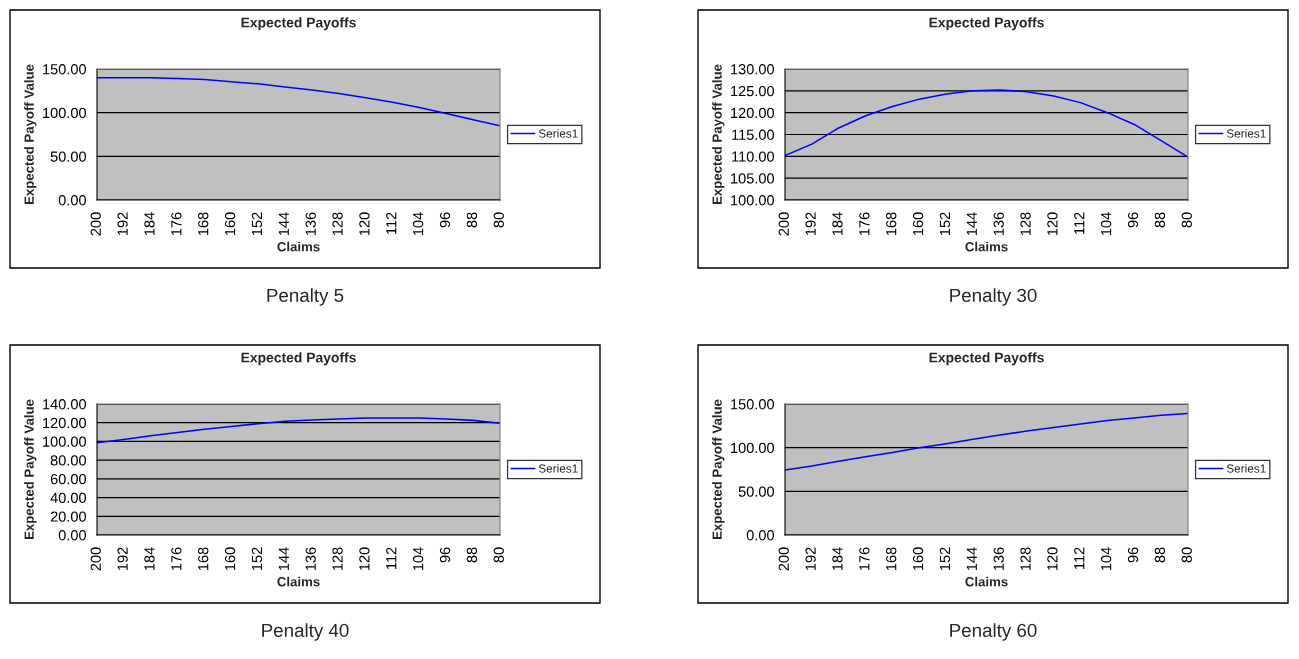 This screenshot has width=1299, height=659. Describe the element at coordinates (68, 497) in the screenshot. I see `y-tick-label: 40.00` at that location.